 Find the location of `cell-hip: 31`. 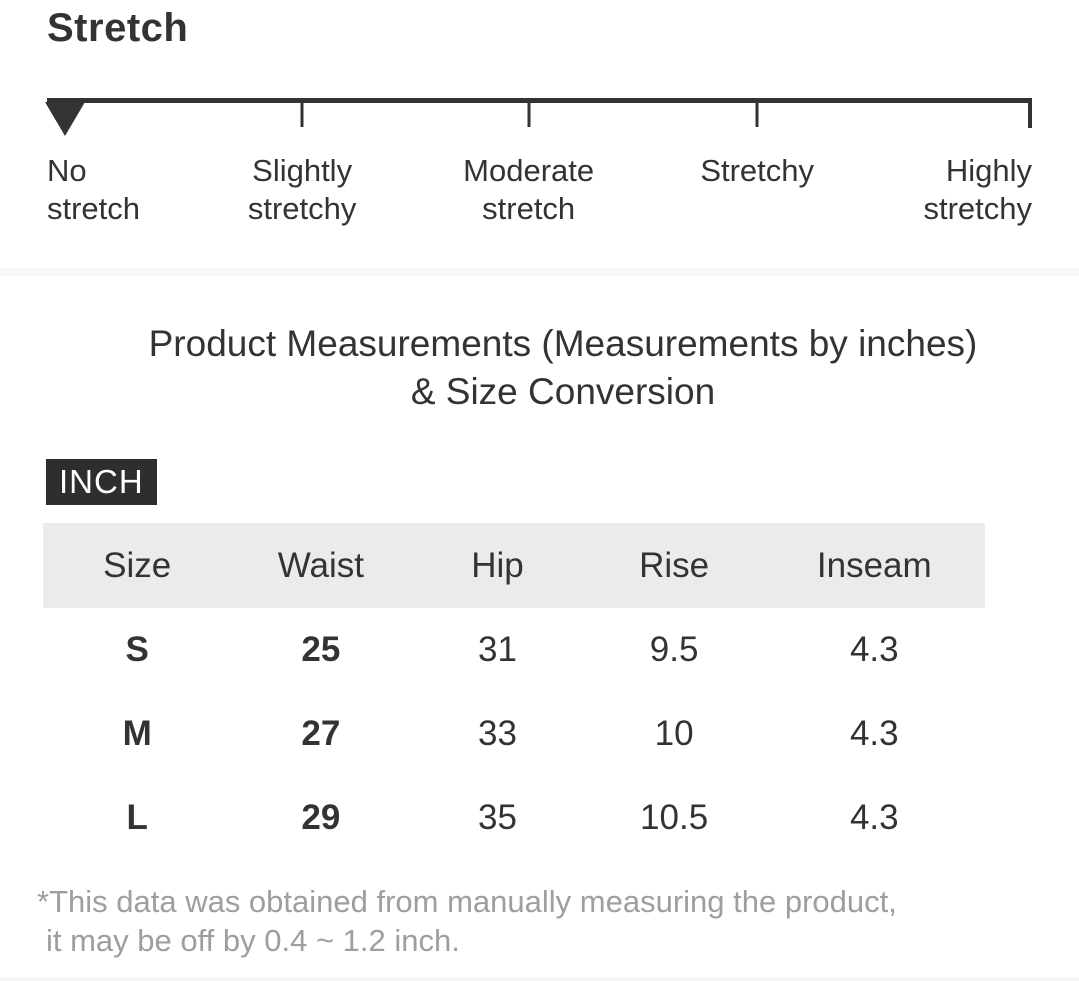

cell-hip: 31 is located at coordinates (497, 649).